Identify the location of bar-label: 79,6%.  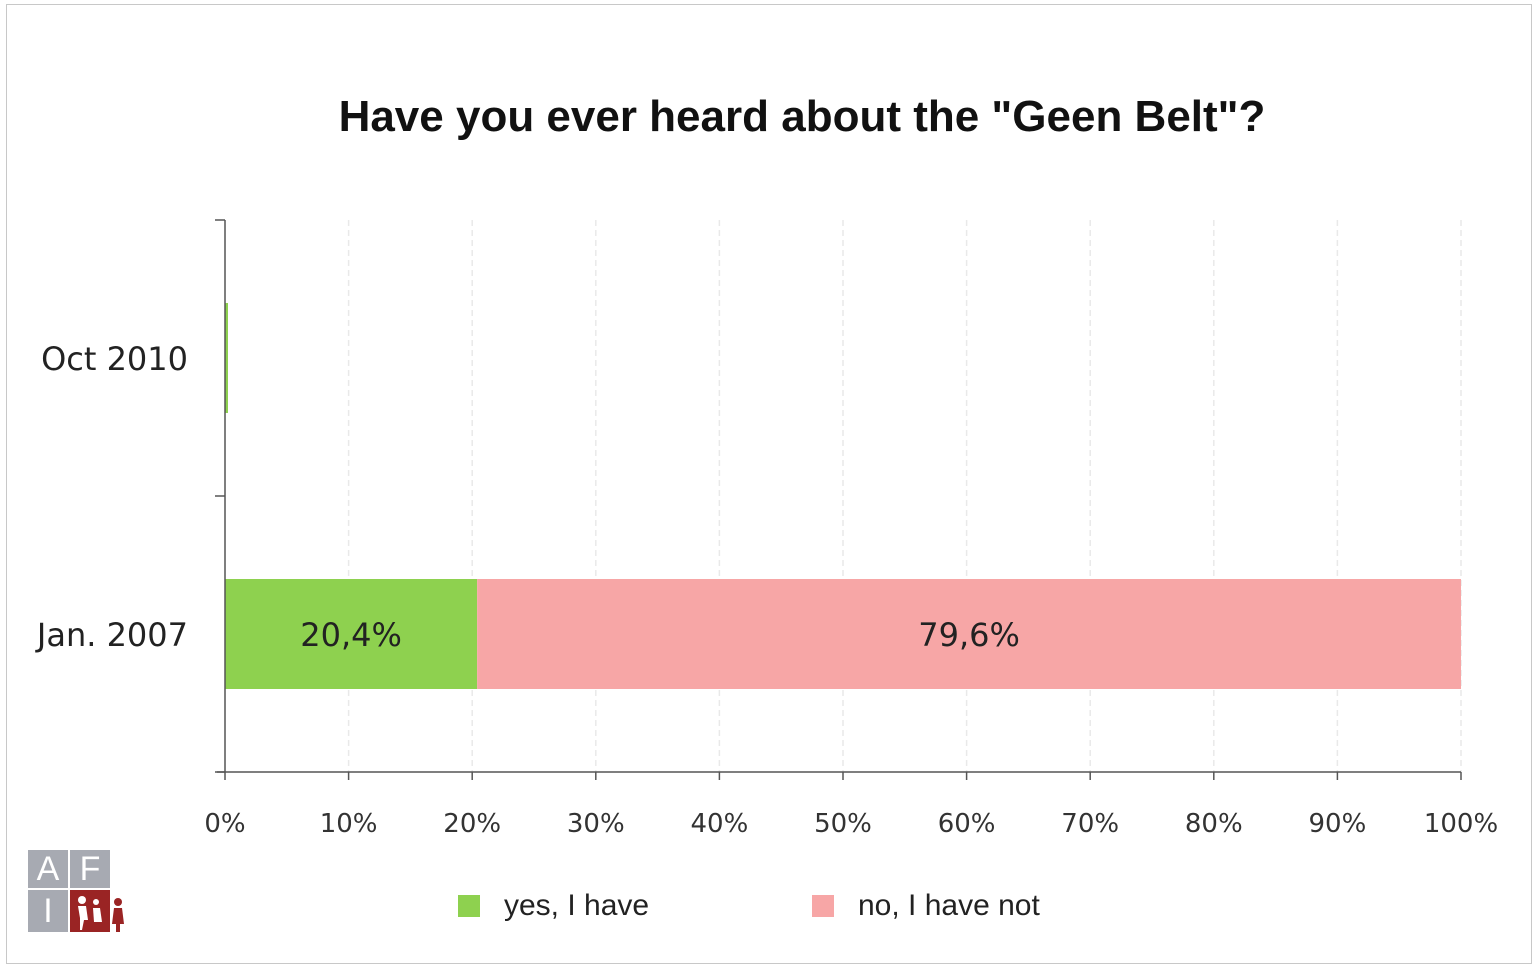
(969, 635).